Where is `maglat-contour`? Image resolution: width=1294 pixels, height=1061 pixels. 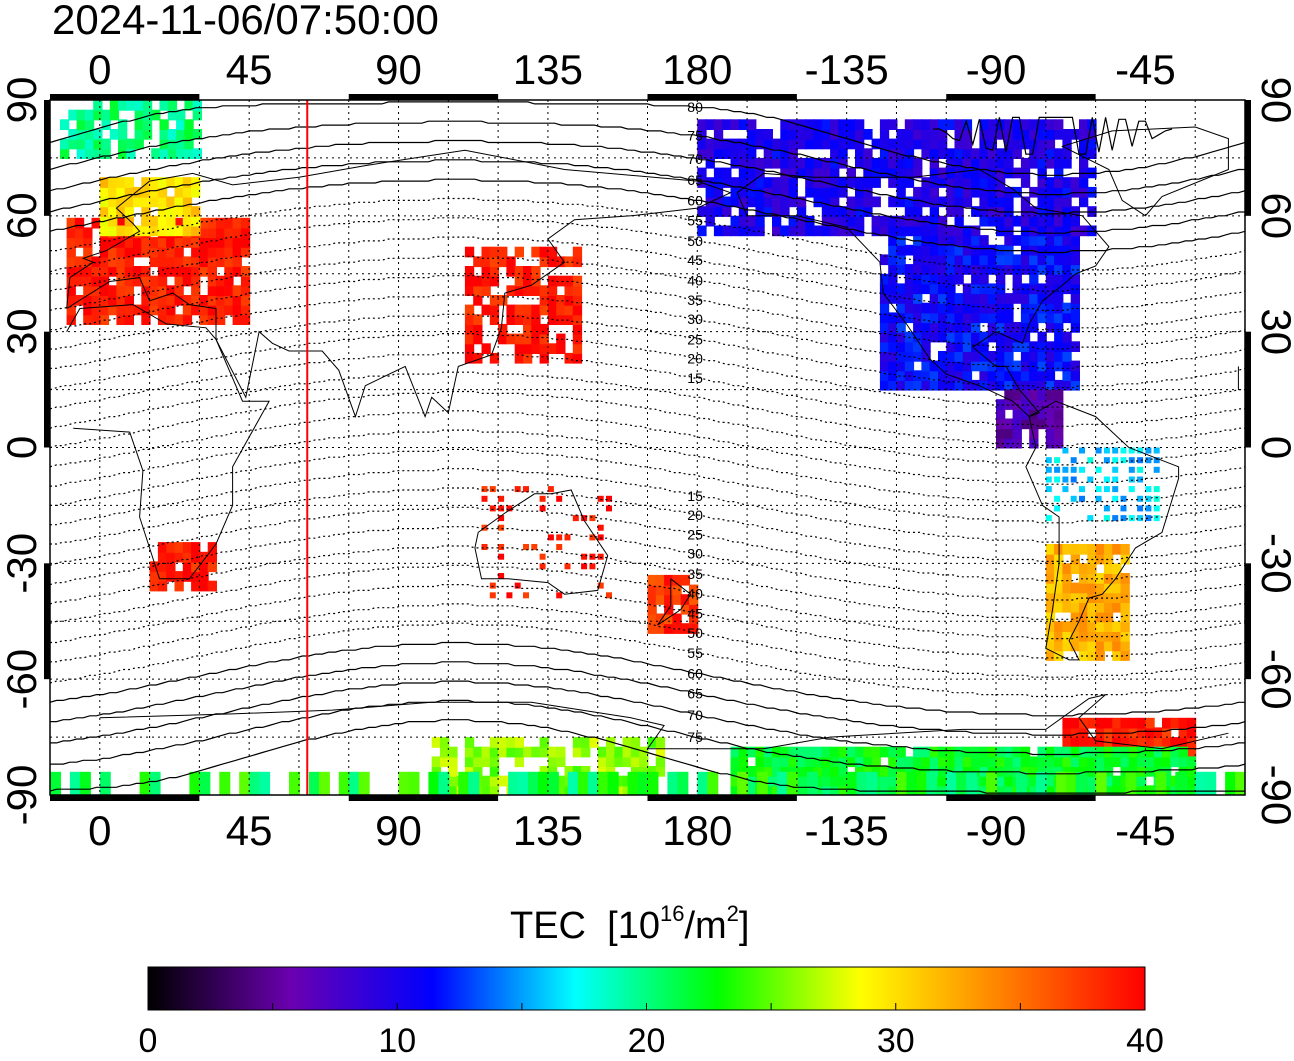 maglat-contour is located at coordinates (647, 737).